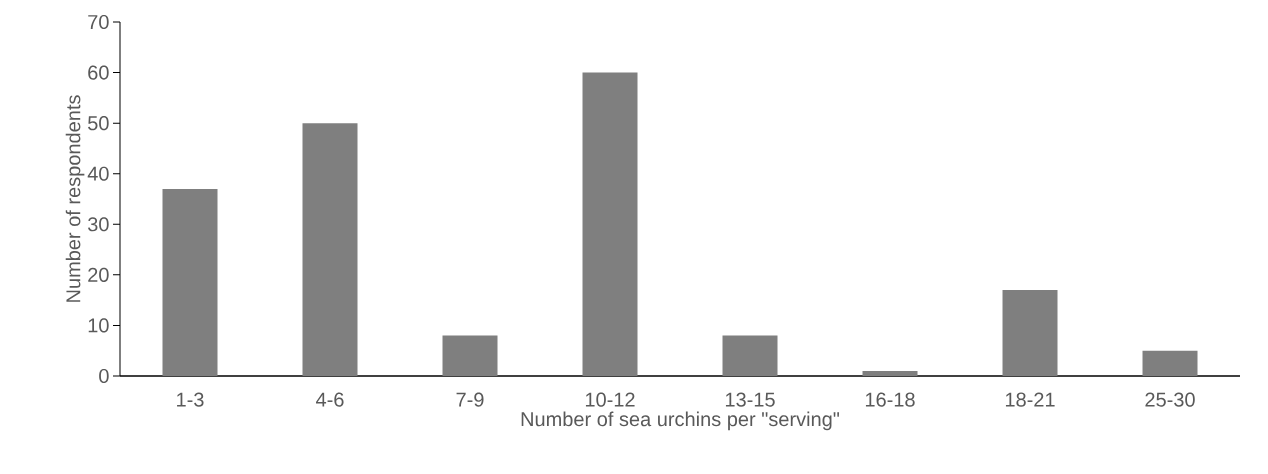 The image size is (1268, 474). I want to click on y-axis-title: Number of respondents, so click(75, 198).